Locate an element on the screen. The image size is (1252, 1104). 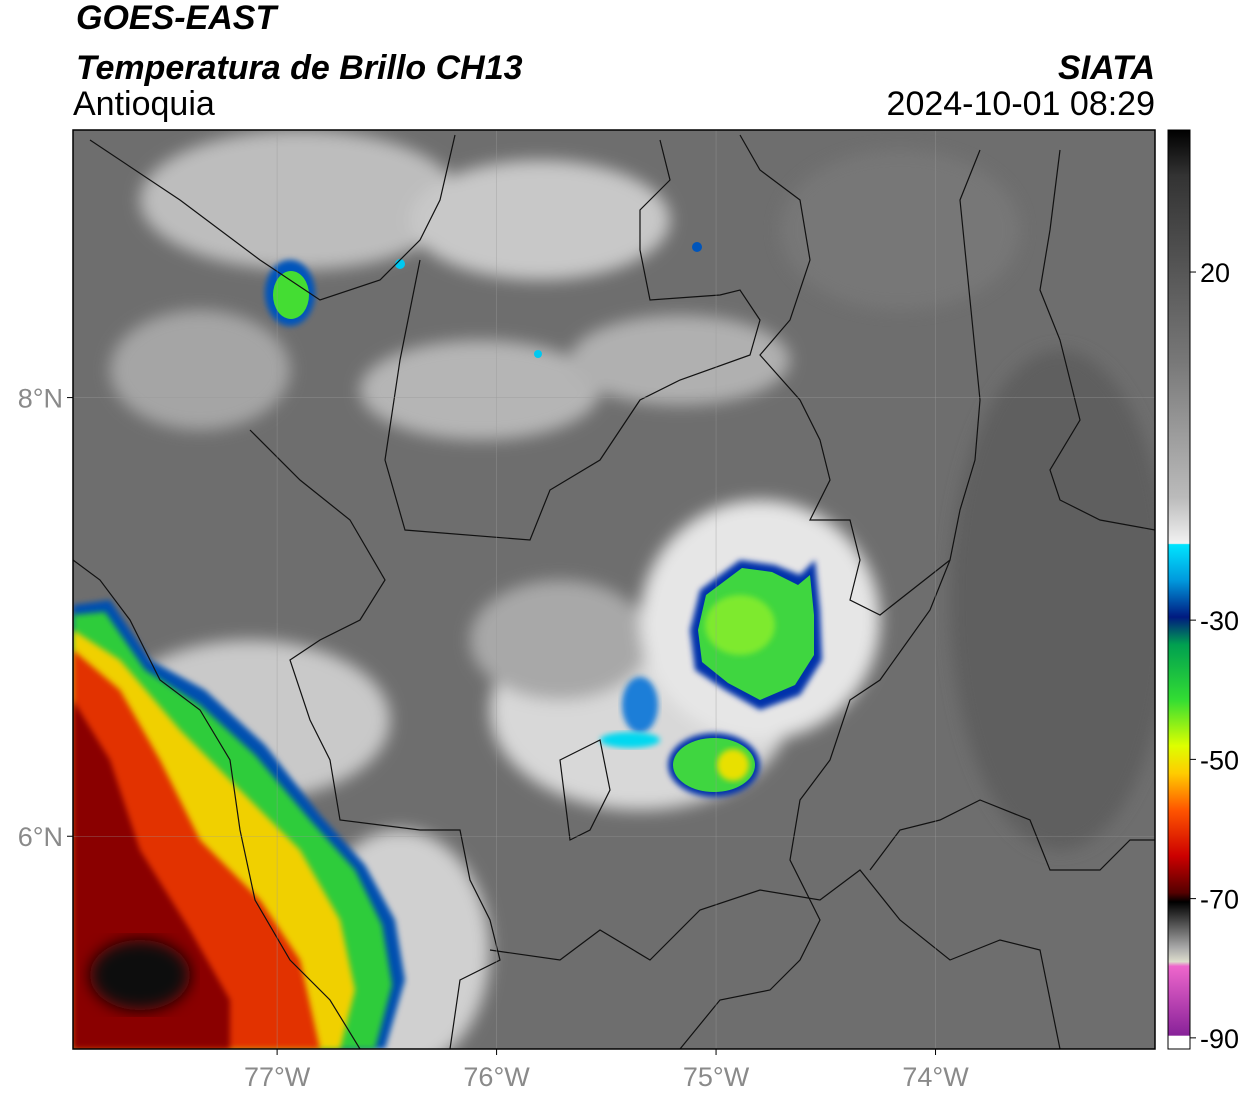
subtitle: Temperatura de Brillo CH13 is located at coordinates (299, 68).